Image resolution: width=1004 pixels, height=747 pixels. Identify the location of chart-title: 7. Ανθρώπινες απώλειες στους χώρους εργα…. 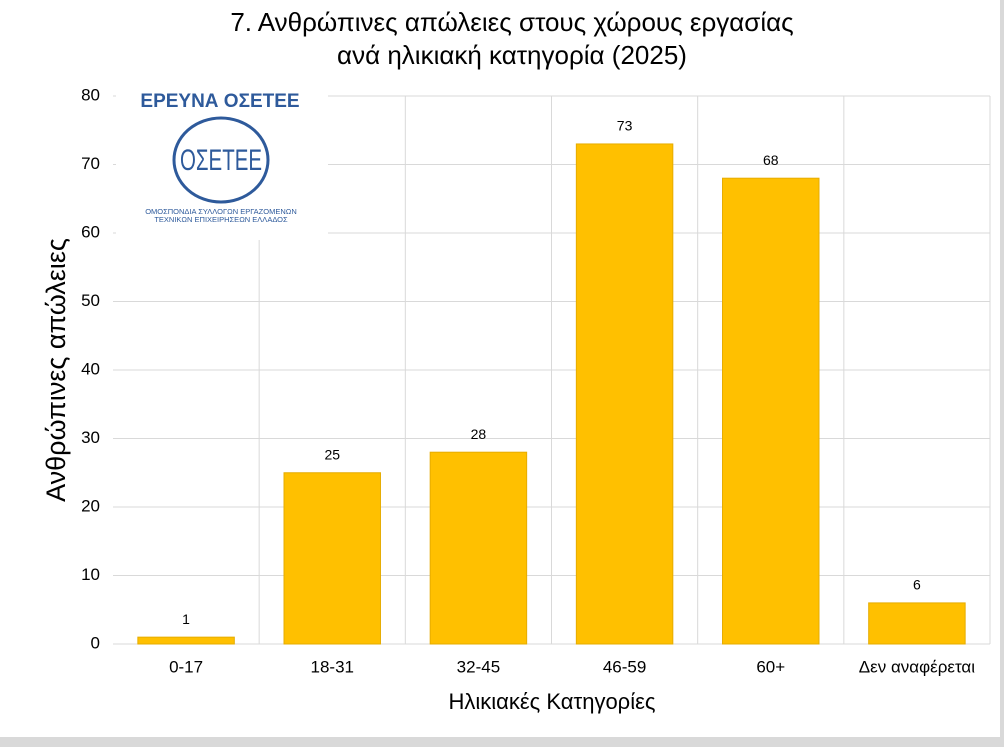
(511, 22).